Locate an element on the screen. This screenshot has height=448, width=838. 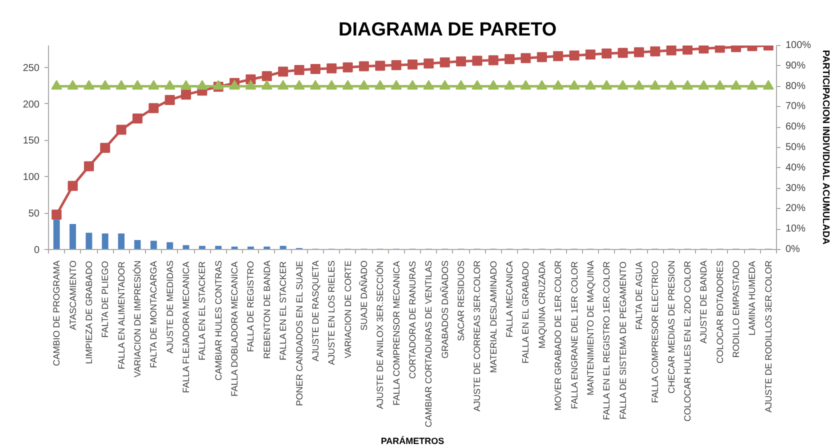
x-tick-label: SUAJE DAÑADO is located at coordinates (363, 295).